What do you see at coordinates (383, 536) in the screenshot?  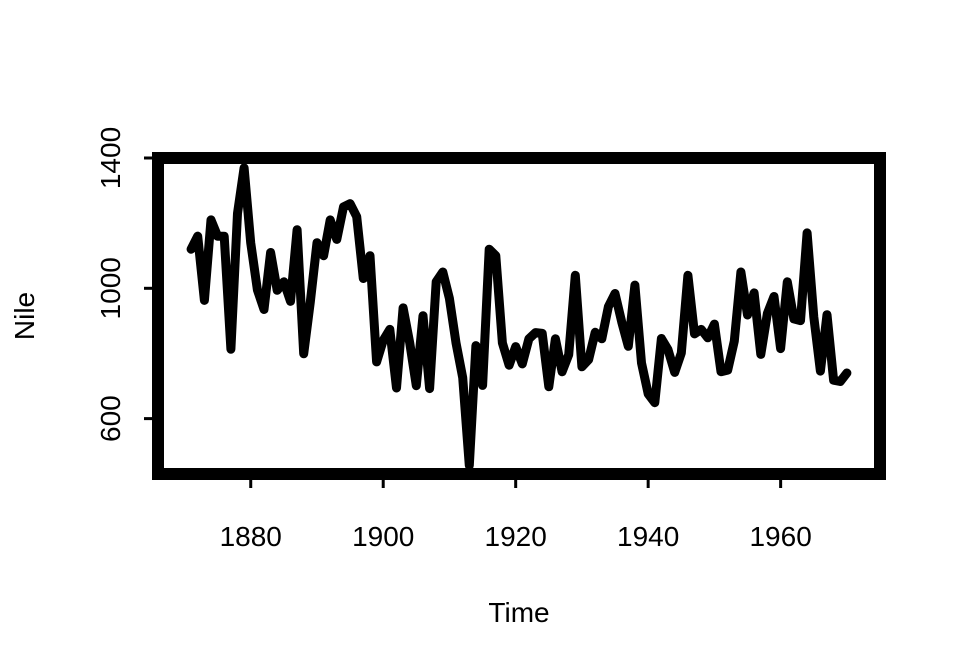 I see `x-tick-label: 1900` at bounding box center [383, 536].